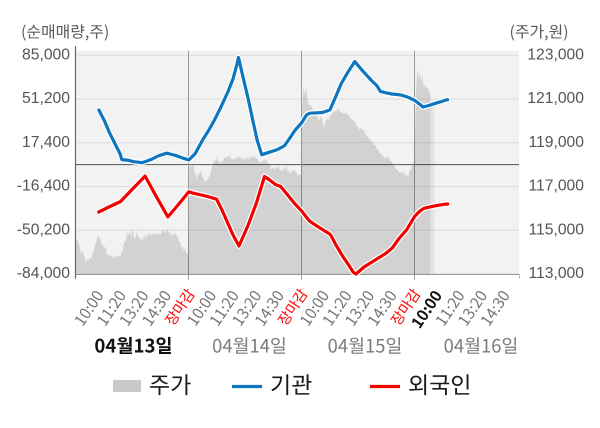  Describe the element at coordinates (43, 273) in the screenshot. I see `svg-text: -84,000` at that location.